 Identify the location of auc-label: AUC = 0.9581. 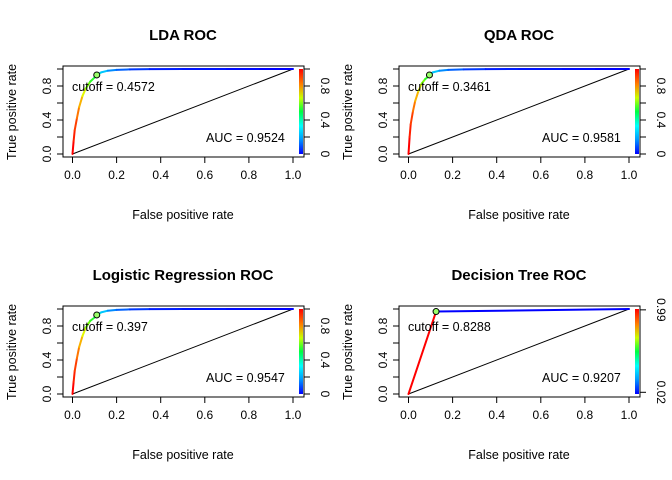
(581, 138).